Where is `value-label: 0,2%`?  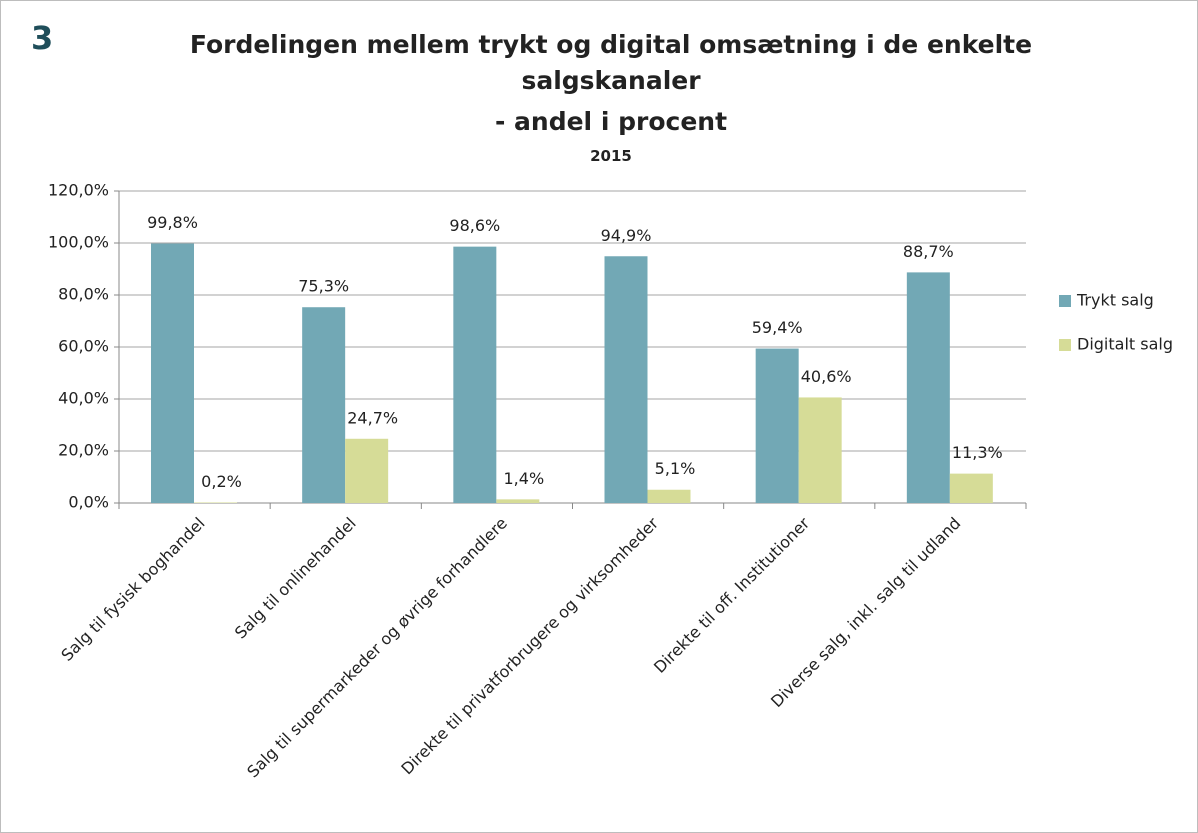 value-label: 0,2% is located at coordinates (221, 481).